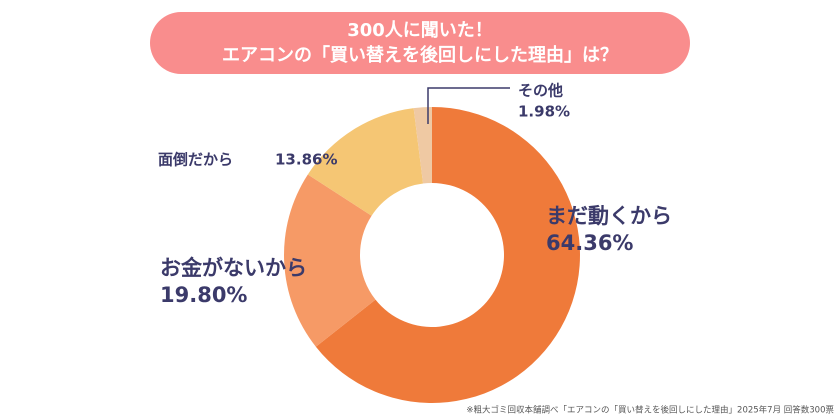  What do you see at coordinates (203, 295) in the screenshot?
I see `value-label: 19.80%` at bounding box center [203, 295].